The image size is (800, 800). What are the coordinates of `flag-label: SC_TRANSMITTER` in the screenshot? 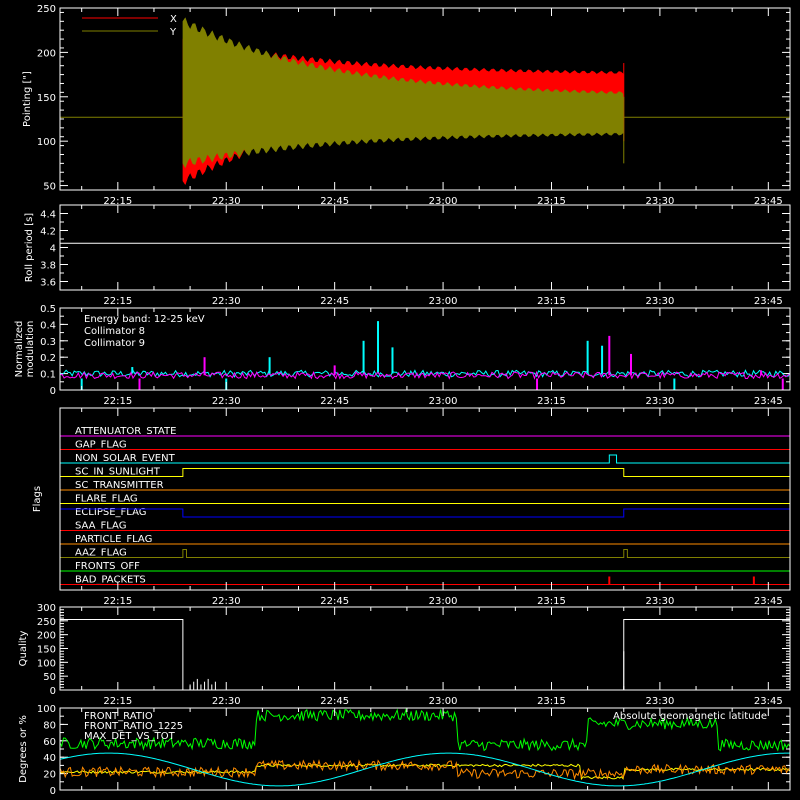 It's located at (119, 485).